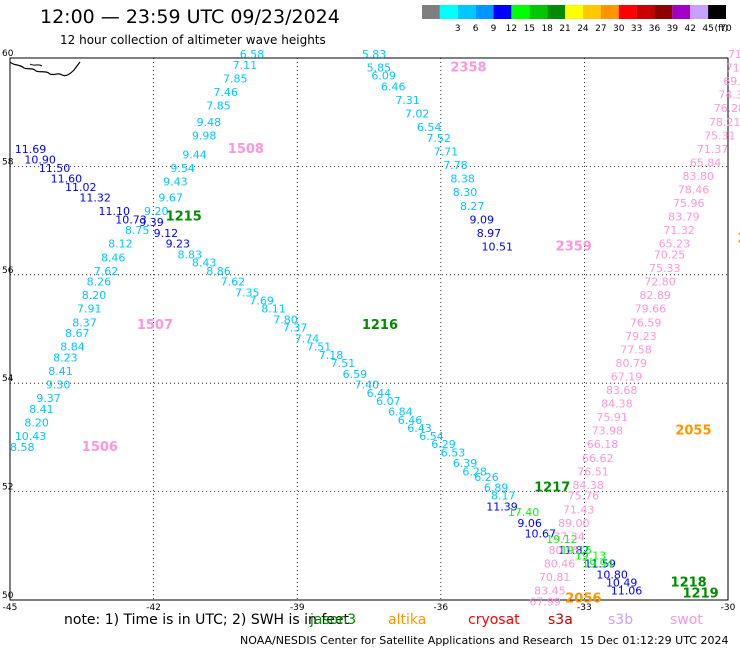 This screenshot has height=650, width=740. What do you see at coordinates (246, 149) in the screenshot?
I see `pass-time-label: 1508` at bounding box center [246, 149].